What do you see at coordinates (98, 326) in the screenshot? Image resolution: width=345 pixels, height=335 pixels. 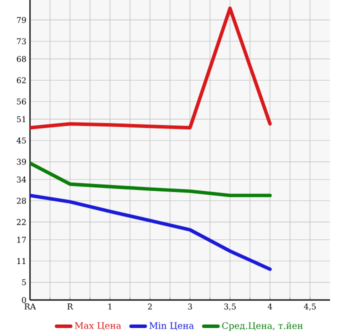 I see `legend-label: Max Цена` at bounding box center [98, 326].